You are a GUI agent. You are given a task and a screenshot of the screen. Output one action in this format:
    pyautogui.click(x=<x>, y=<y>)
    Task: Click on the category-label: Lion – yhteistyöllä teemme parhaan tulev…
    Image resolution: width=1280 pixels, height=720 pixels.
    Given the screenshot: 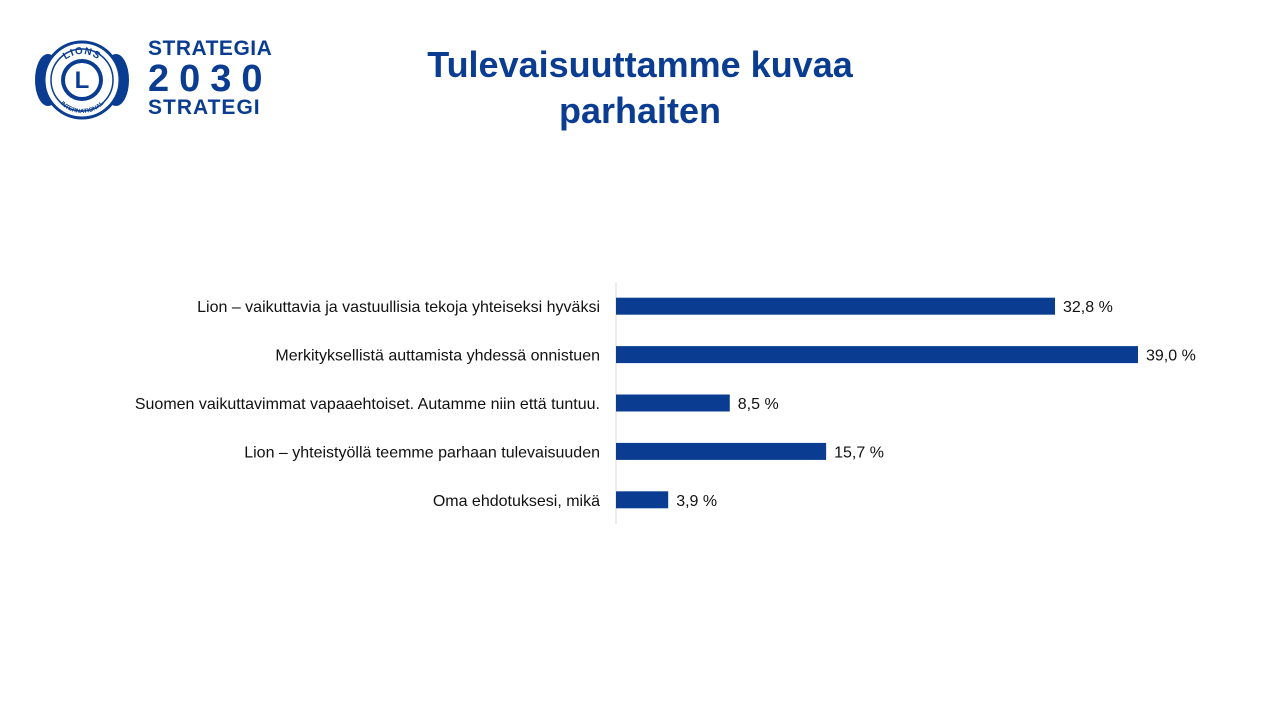 What is the action you would take?
    pyautogui.click(x=422, y=452)
    